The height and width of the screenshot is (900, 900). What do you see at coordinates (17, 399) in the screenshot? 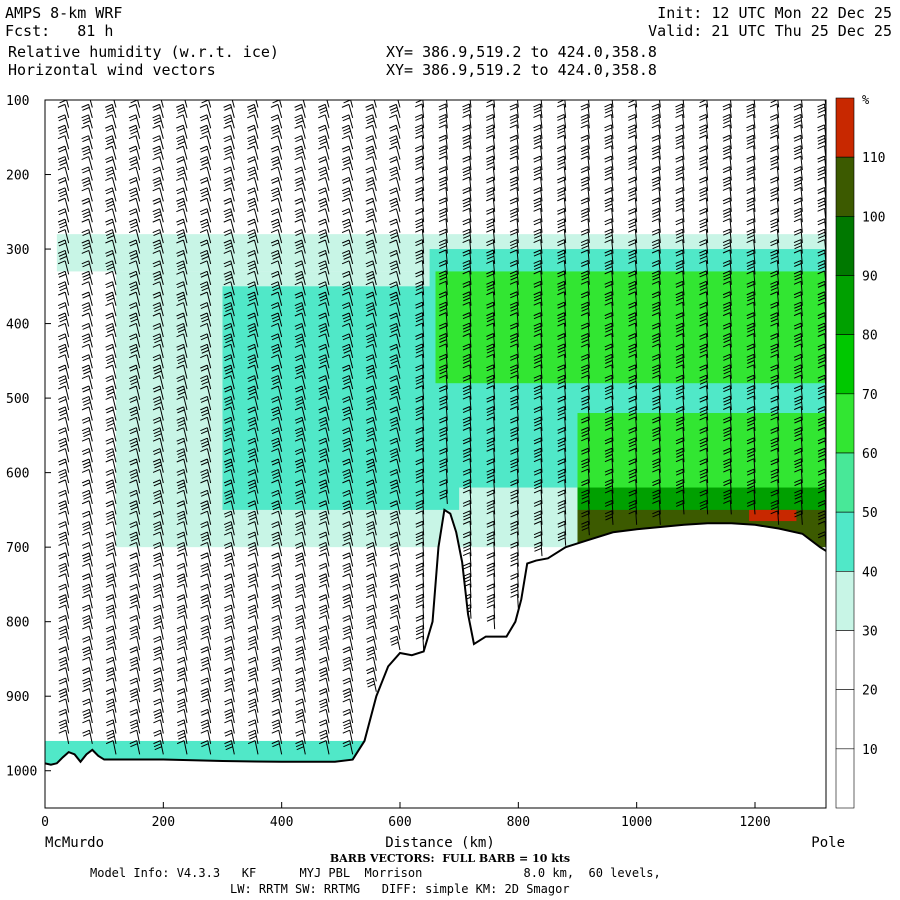
I see `y-tick-label: 500` at bounding box center [17, 399].